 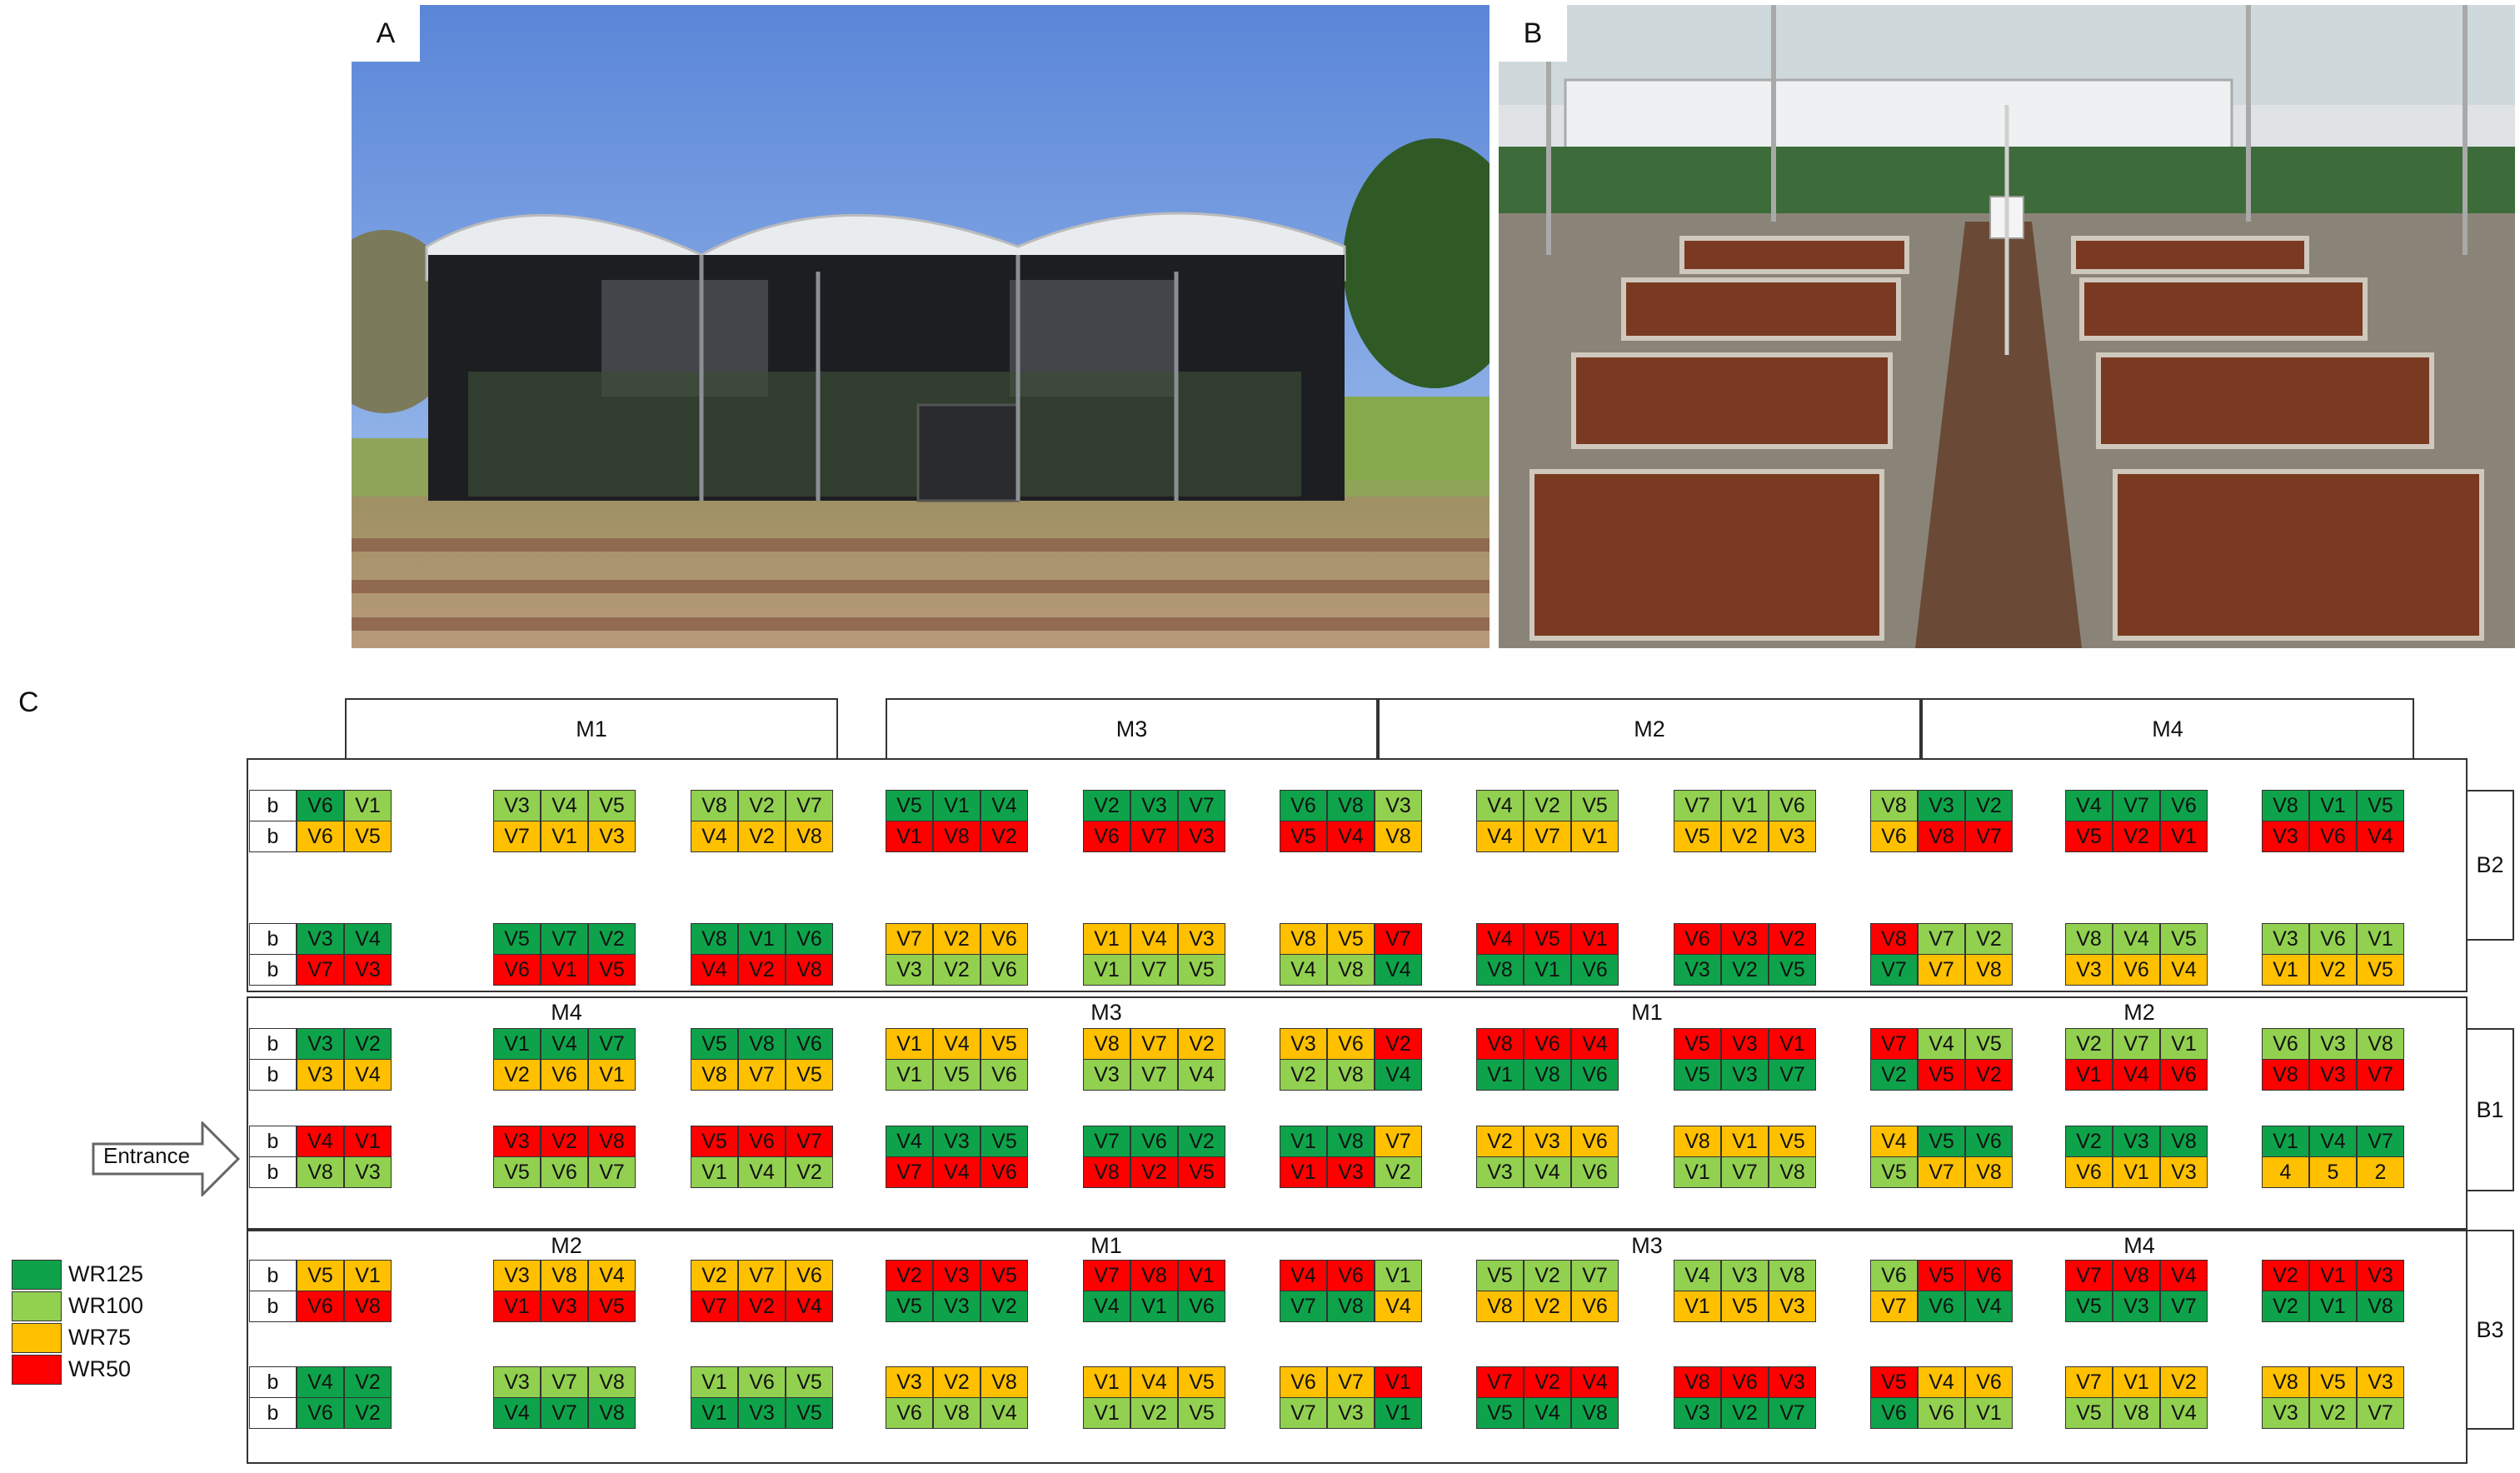 What do you see at coordinates (106, 1306) in the screenshot?
I see `legend-label-wr100: WR100` at bounding box center [106, 1306].